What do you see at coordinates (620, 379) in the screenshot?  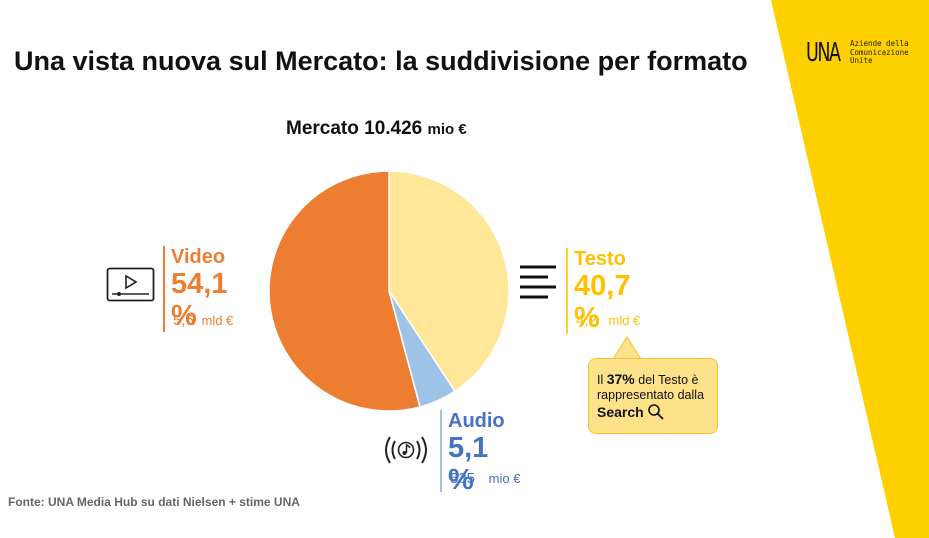 I see `callout-pct: 37%` at bounding box center [620, 379].